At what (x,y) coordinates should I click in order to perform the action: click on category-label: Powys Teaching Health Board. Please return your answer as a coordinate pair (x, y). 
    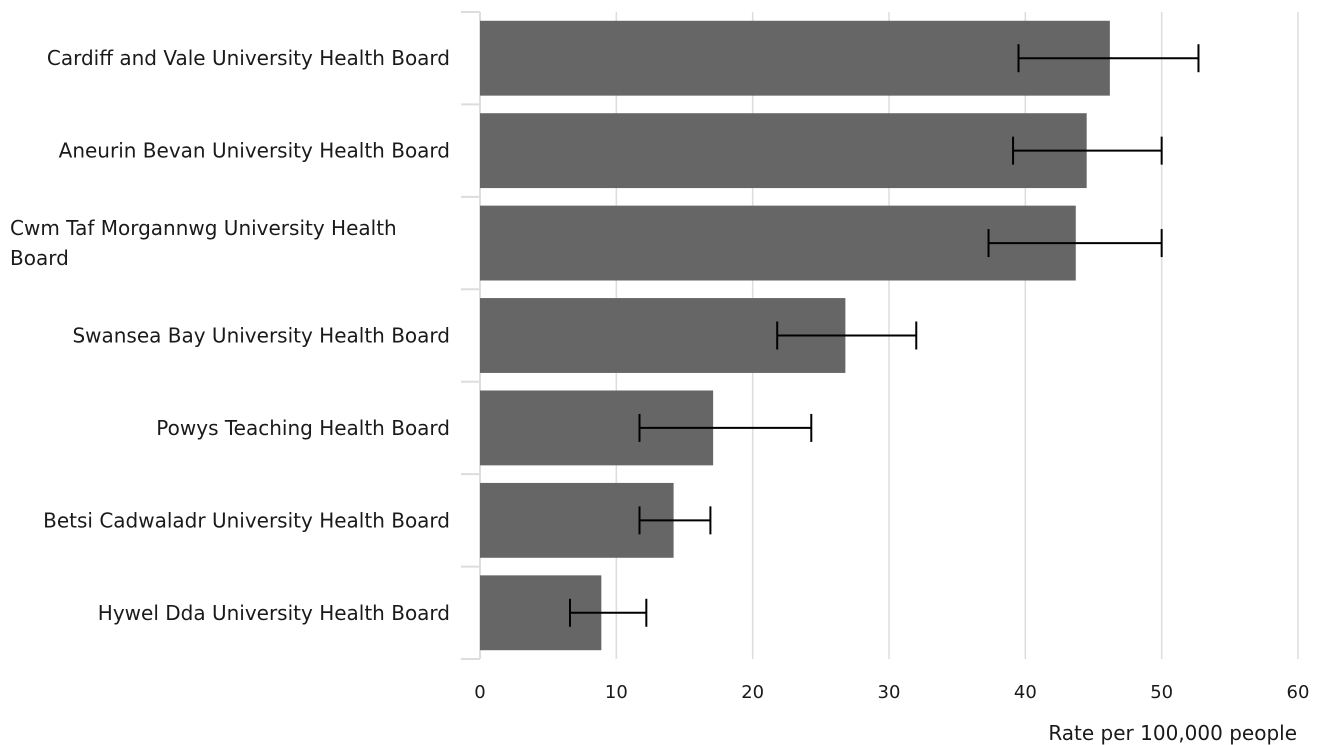
    Looking at the image, I should click on (303, 428).